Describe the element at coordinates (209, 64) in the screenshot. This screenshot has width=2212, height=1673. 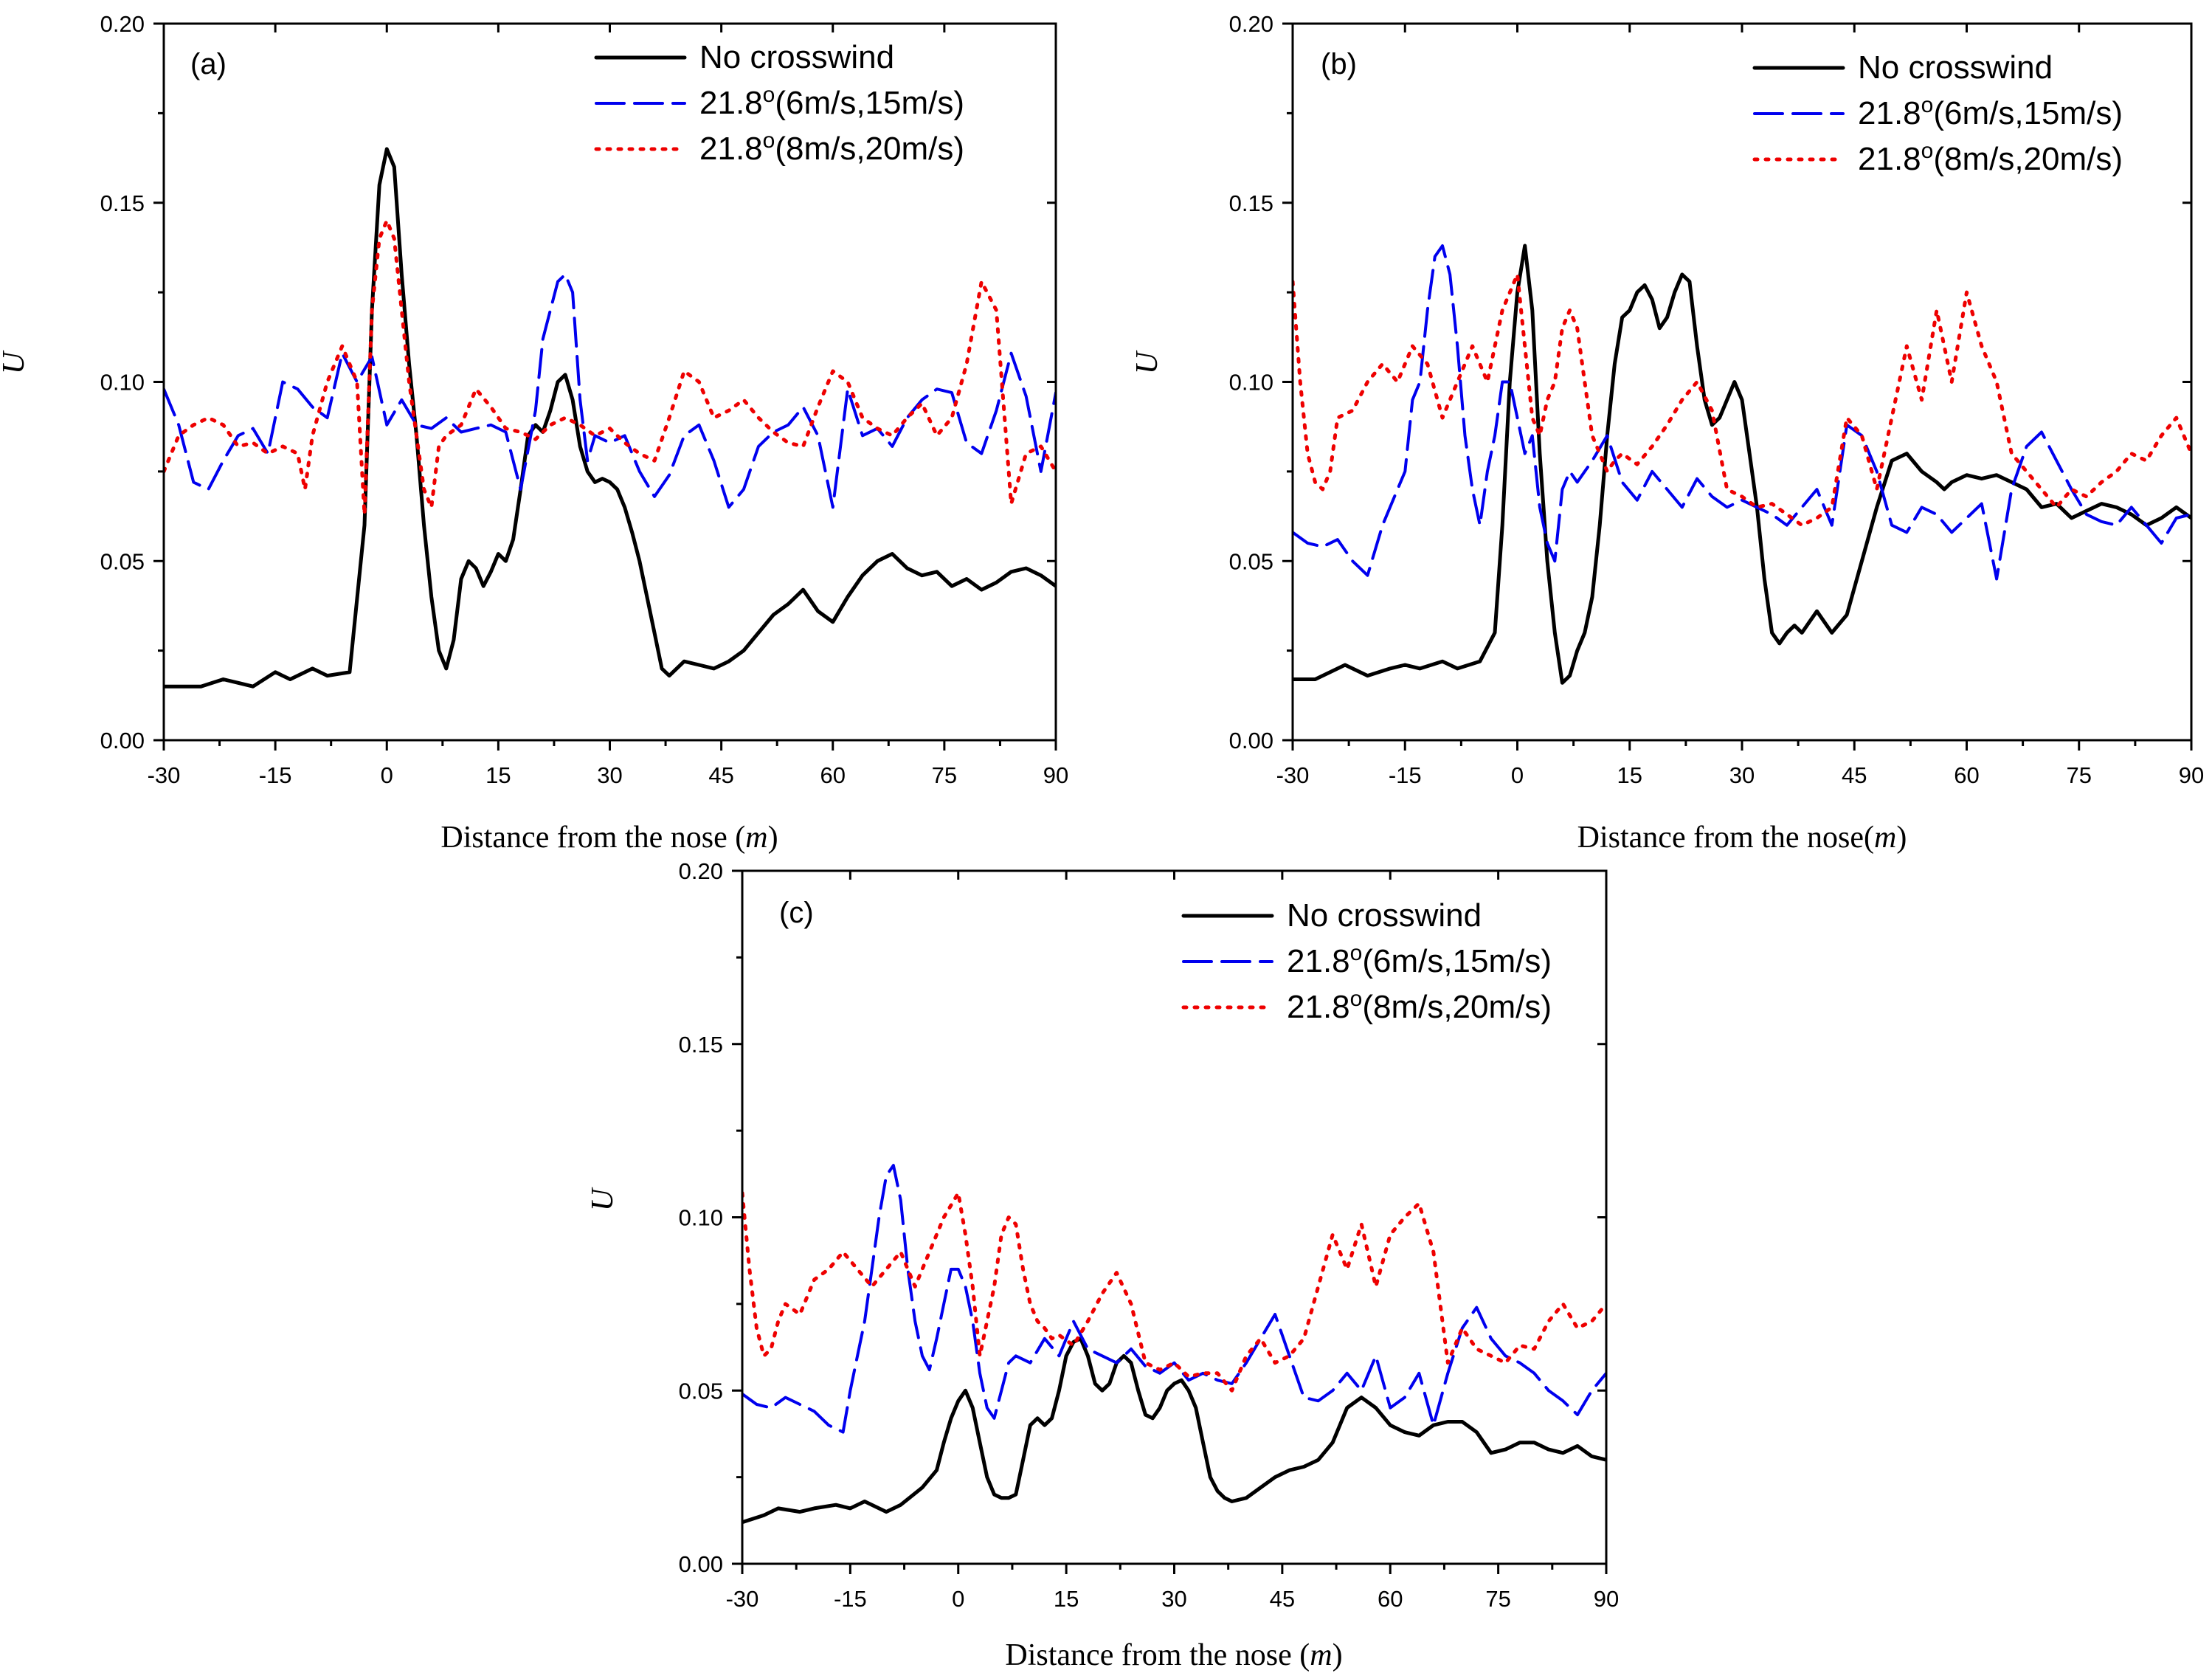
I see `panel-label: (a)` at that location.